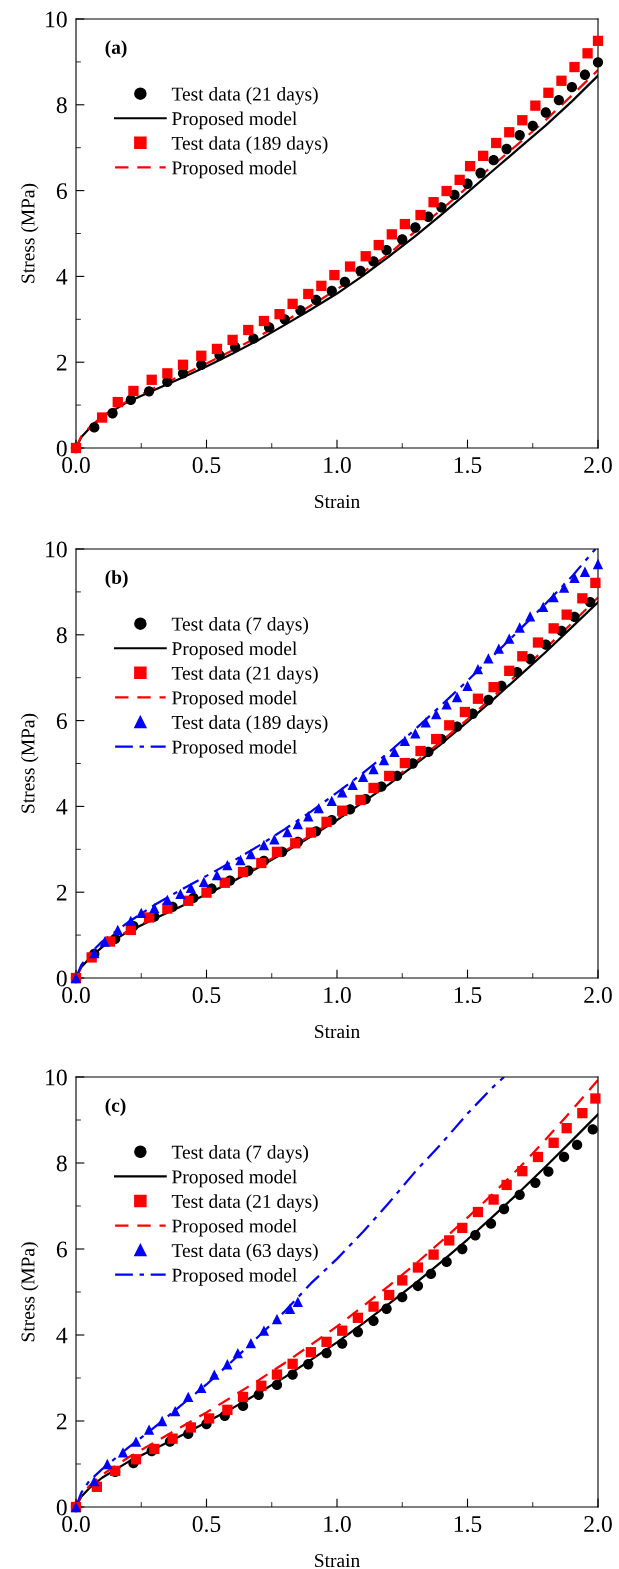 This screenshot has width=619, height=1569. Describe the element at coordinates (115, 1107) in the screenshot. I see `text: (c)` at that location.